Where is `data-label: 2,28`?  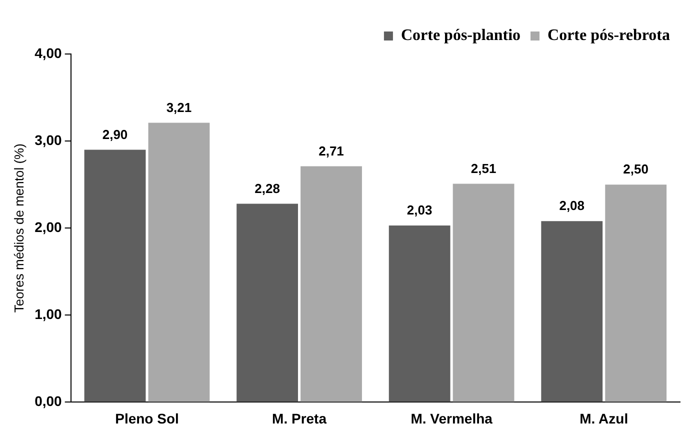
data-label: 2,28 is located at coordinates (267, 188).